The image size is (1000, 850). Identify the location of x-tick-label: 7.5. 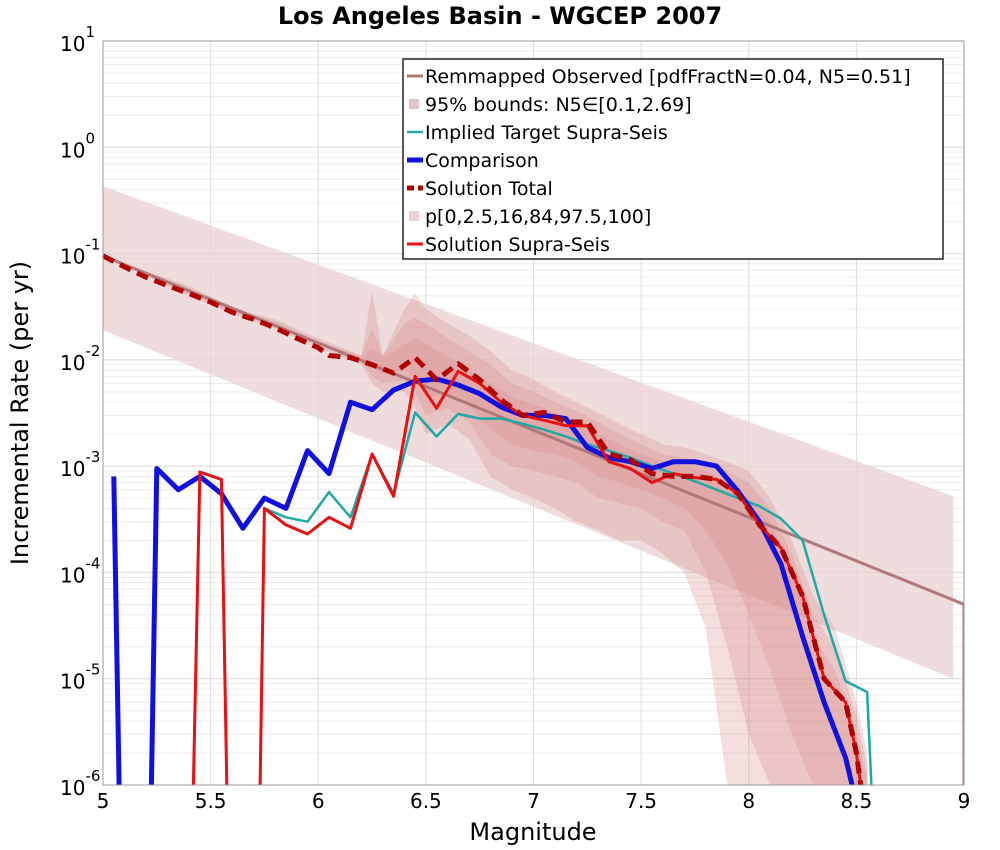
(641, 801).